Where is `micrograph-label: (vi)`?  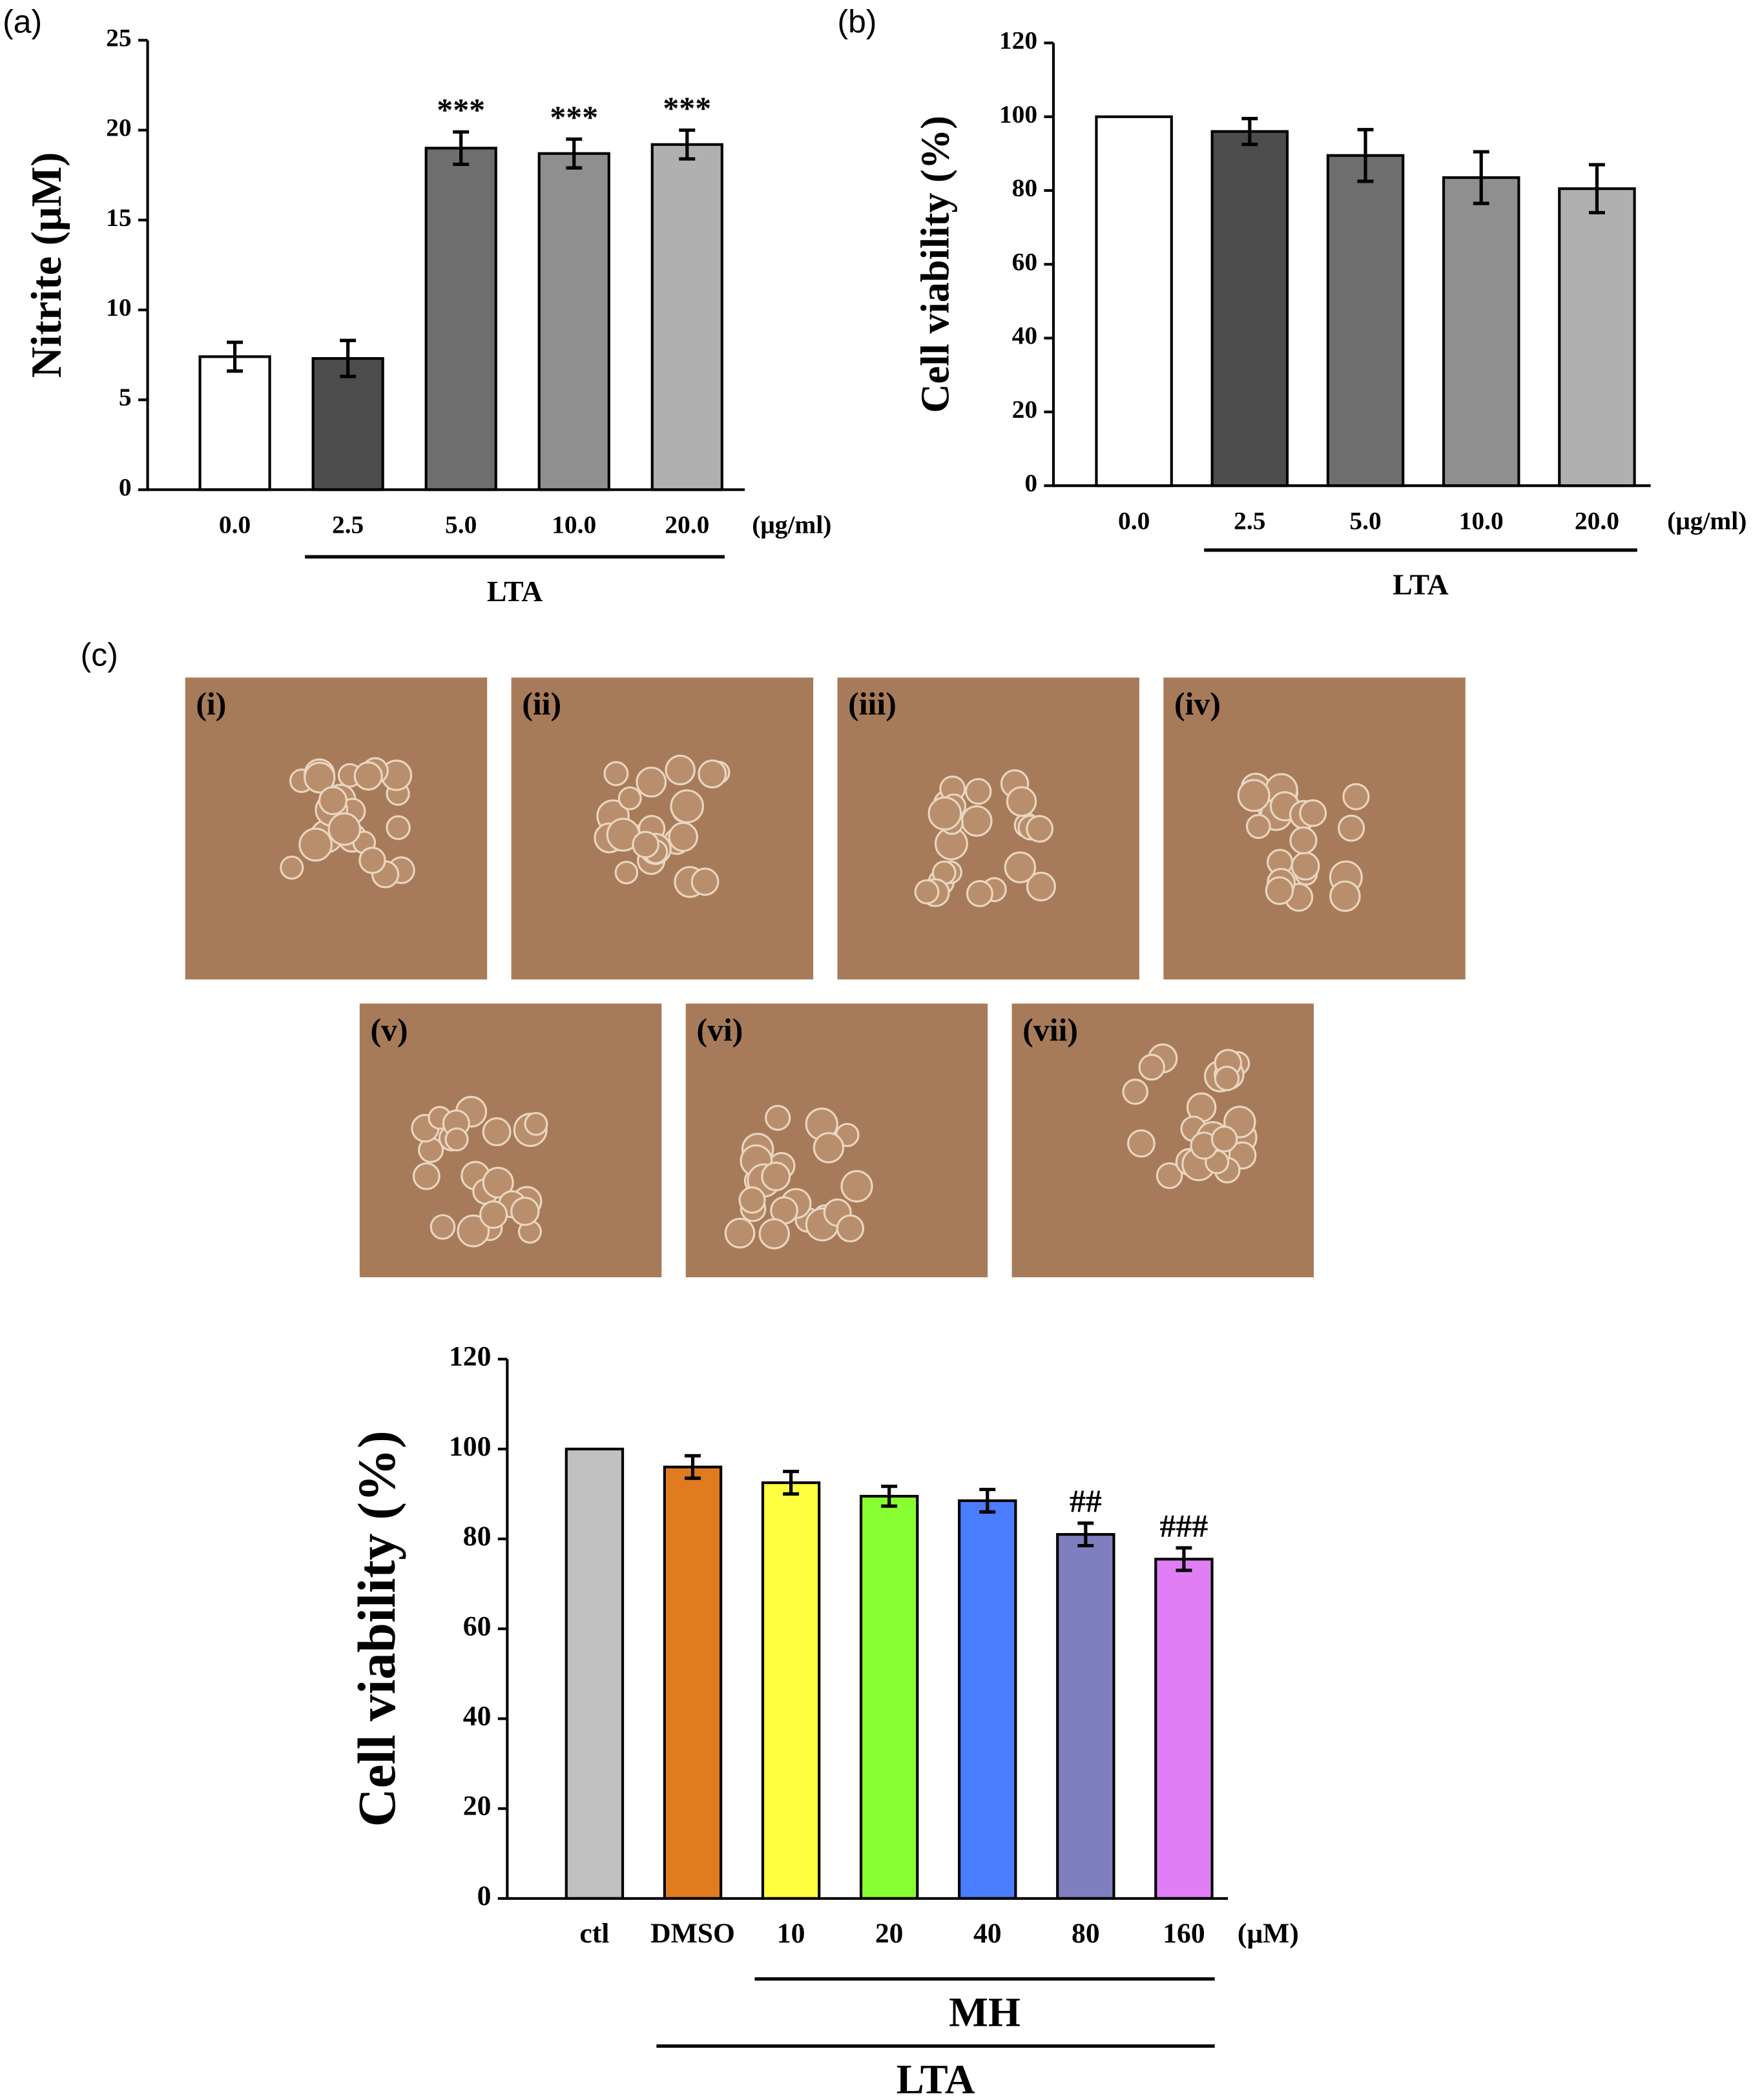 micrograph-label: (vi) is located at coordinates (719, 1029).